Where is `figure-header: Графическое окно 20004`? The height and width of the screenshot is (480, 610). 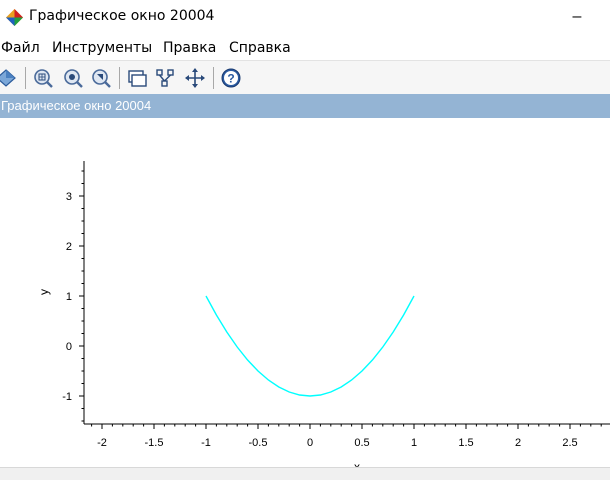
figure-header: Графическое окно 20004 is located at coordinates (305, 106).